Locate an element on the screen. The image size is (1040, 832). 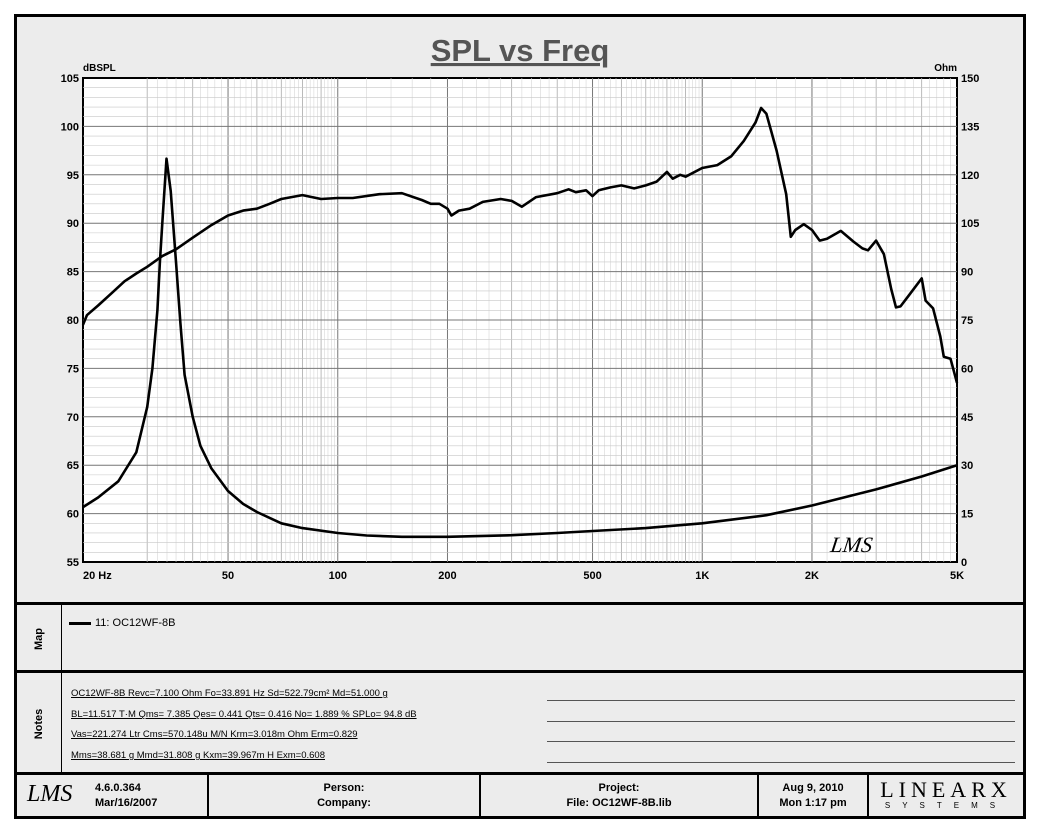
print-date: Aug 9, 2010 is located at coordinates (813, 788).